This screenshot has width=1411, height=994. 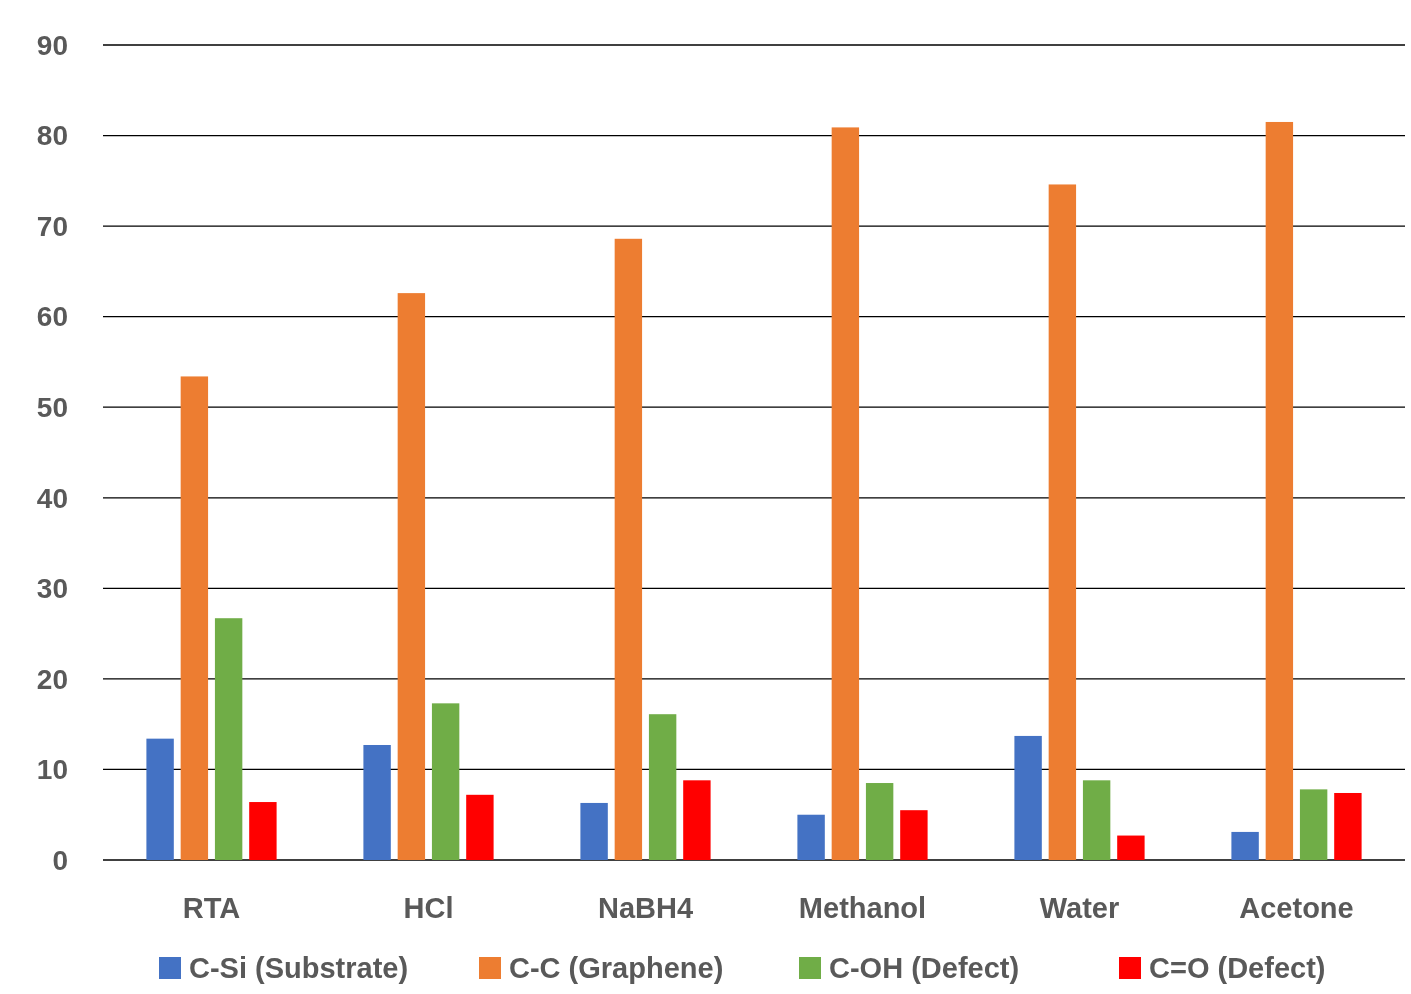 What do you see at coordinates (299, 968) in the screenshot?
I see `legend-label: C-Si (Substrate)` at bounding box center [299, 968].